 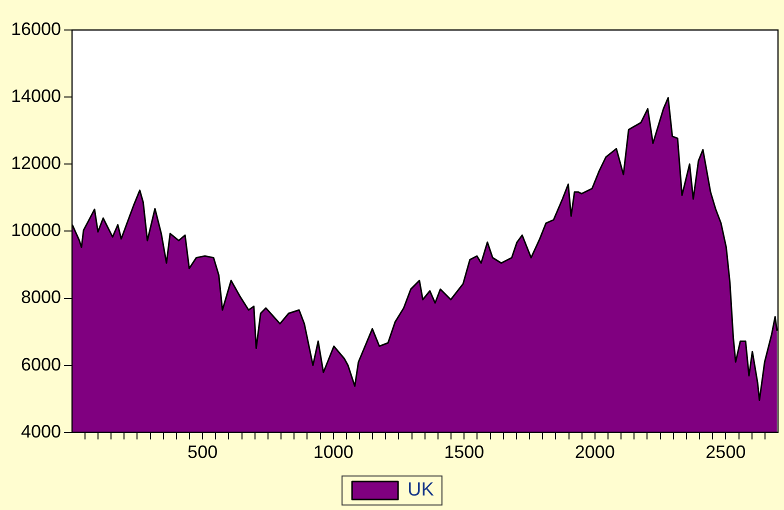 I want to click on legend-label: UK, so click(x=421, y=490).